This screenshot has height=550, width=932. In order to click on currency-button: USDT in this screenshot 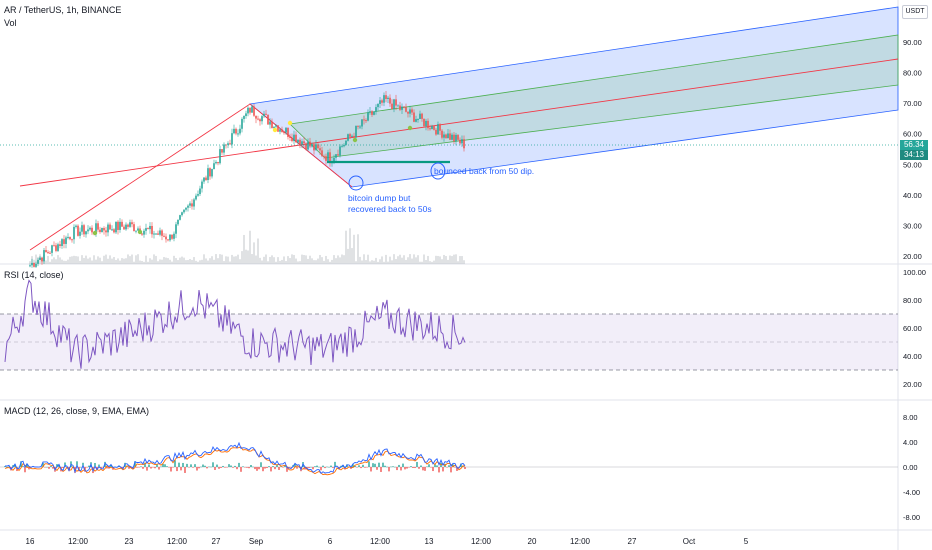, I will do `click(915, 12)`.